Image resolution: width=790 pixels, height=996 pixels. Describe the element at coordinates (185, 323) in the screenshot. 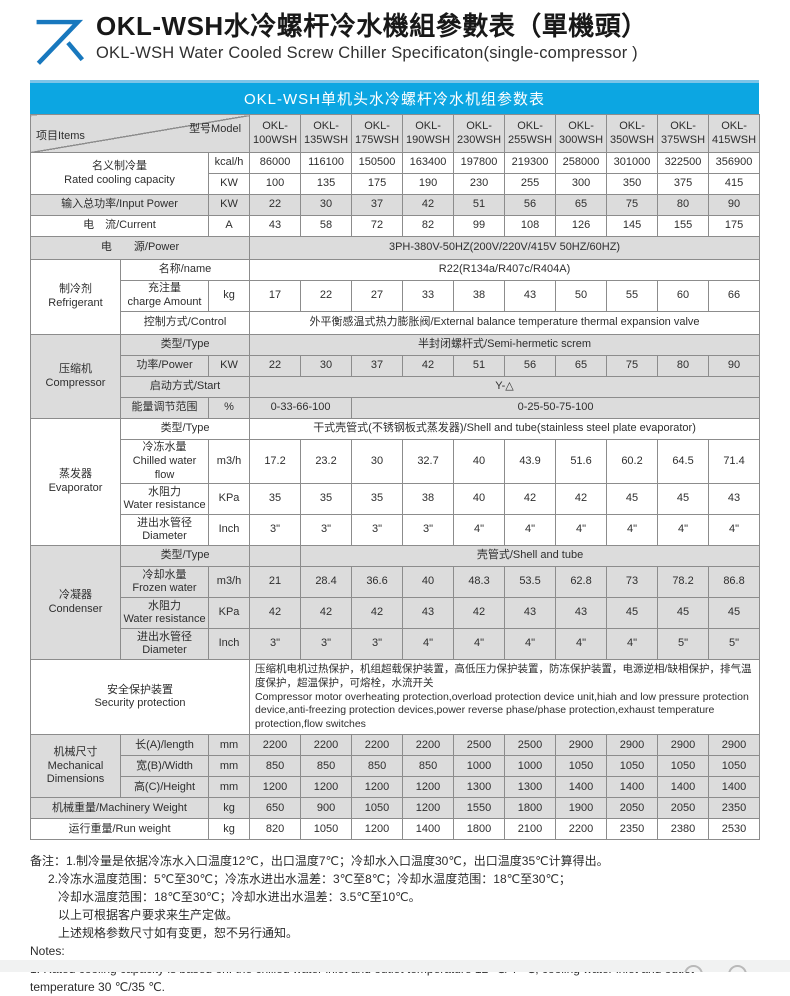

I see `row-label: 控制方式/Control` at that location.